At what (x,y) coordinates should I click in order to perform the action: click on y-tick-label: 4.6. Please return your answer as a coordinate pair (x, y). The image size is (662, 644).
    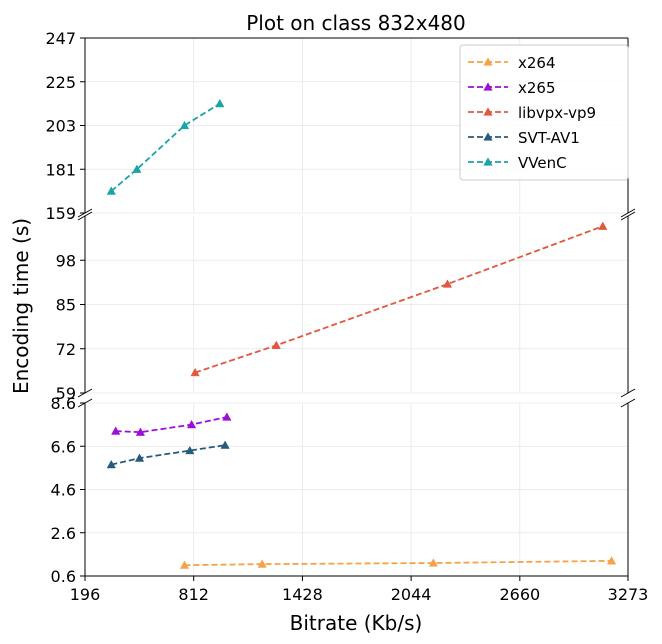
    Looking at the image, I should click on (63, 490).